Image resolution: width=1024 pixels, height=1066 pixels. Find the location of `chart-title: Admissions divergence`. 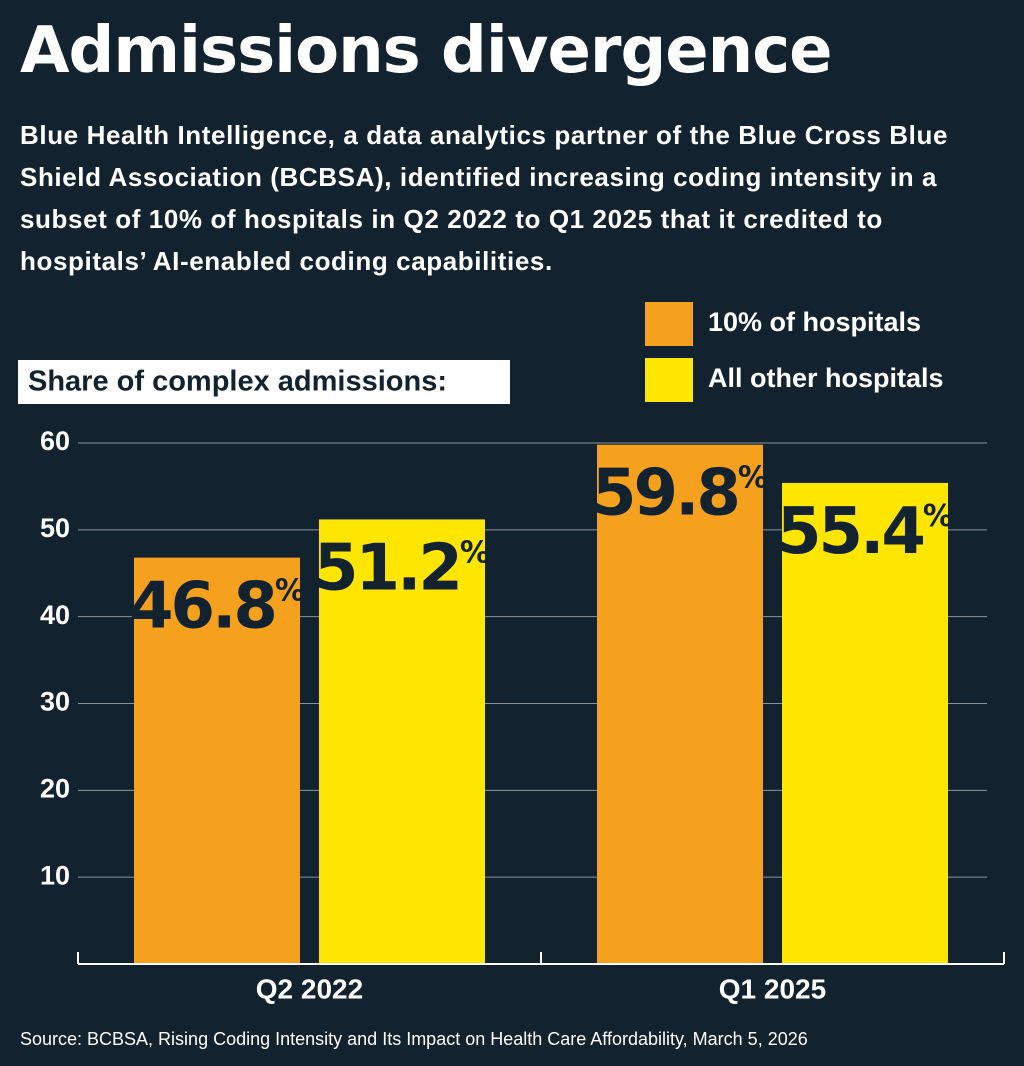

chart-title: Admissions divergence is located at coordinates (426, 51).